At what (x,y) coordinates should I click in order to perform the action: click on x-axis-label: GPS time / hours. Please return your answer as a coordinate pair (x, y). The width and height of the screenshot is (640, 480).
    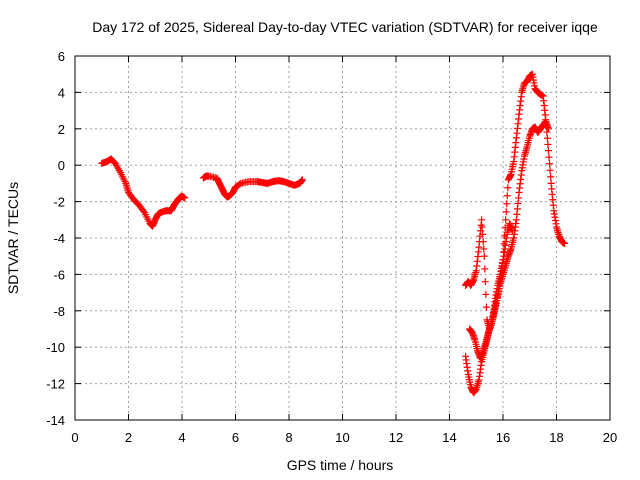
    Looking at the image, I should click on (340, 465).